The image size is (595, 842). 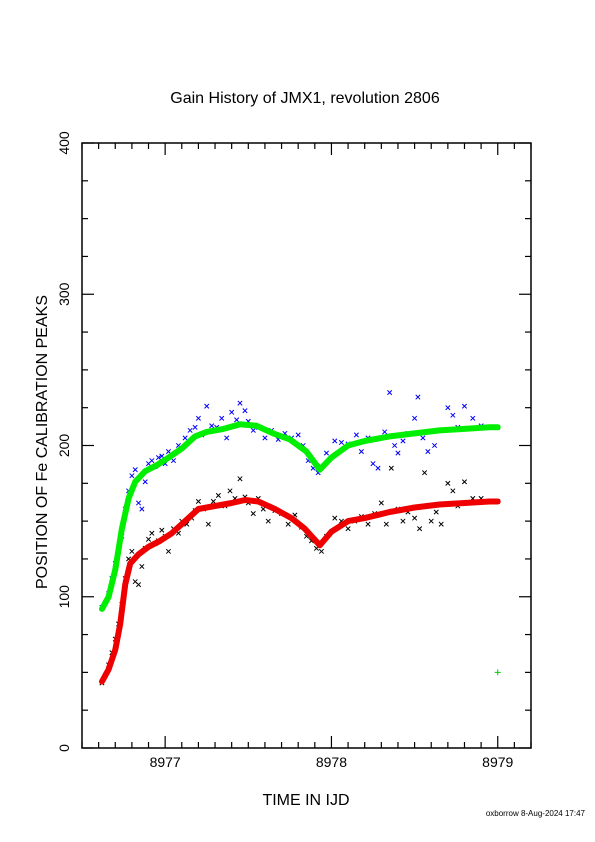 What do you see at coordinates (305, 98) in the screenshot?
I see `chart-title: Gain History of JMX1, revolution 2806` at bounding box center [305, 98].